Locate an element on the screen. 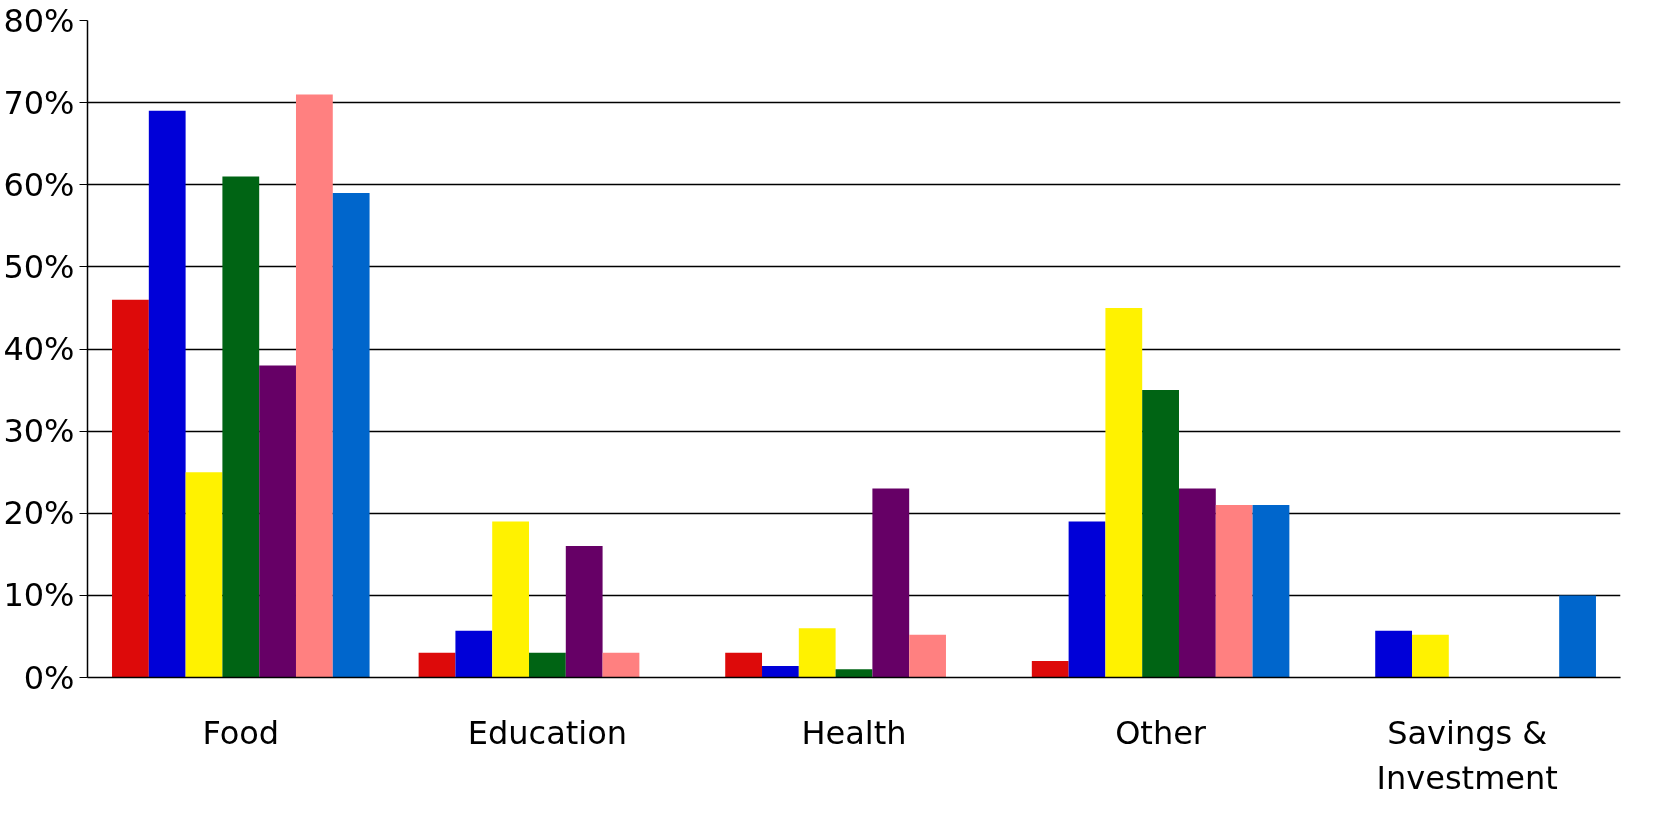 Image resolution: width=1658 pixels, height=817 pixels. y-tick-label: 50% is located at coordinates (39, 266).